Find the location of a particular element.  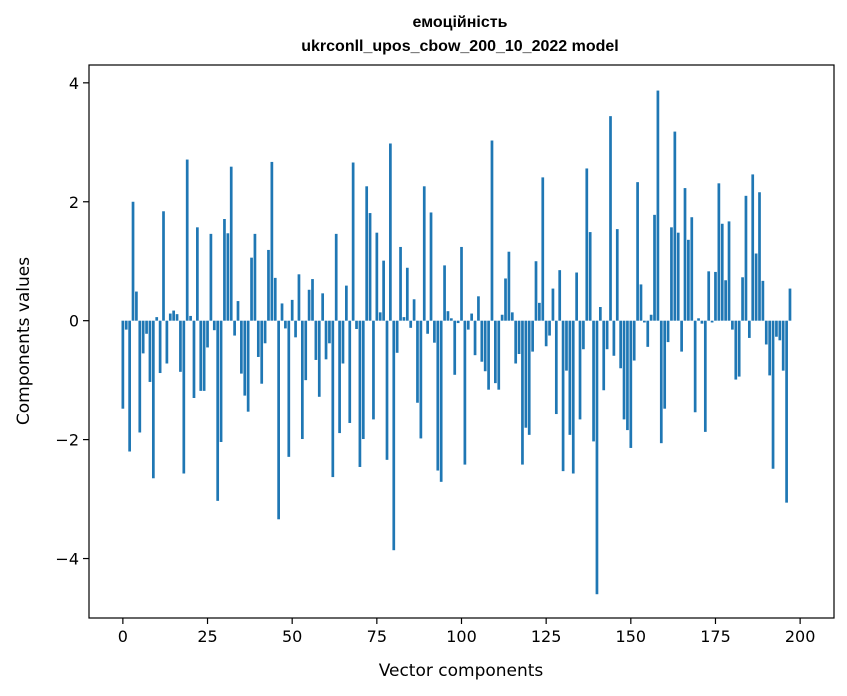

x-ticks: 0 25 50 75 100 125 150 175 200 is located at coordinates (467, 632).